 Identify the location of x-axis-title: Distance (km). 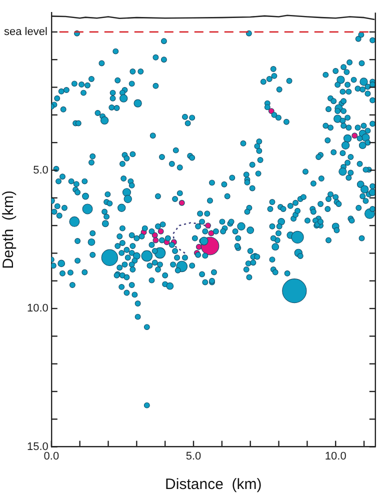
(213, 485).